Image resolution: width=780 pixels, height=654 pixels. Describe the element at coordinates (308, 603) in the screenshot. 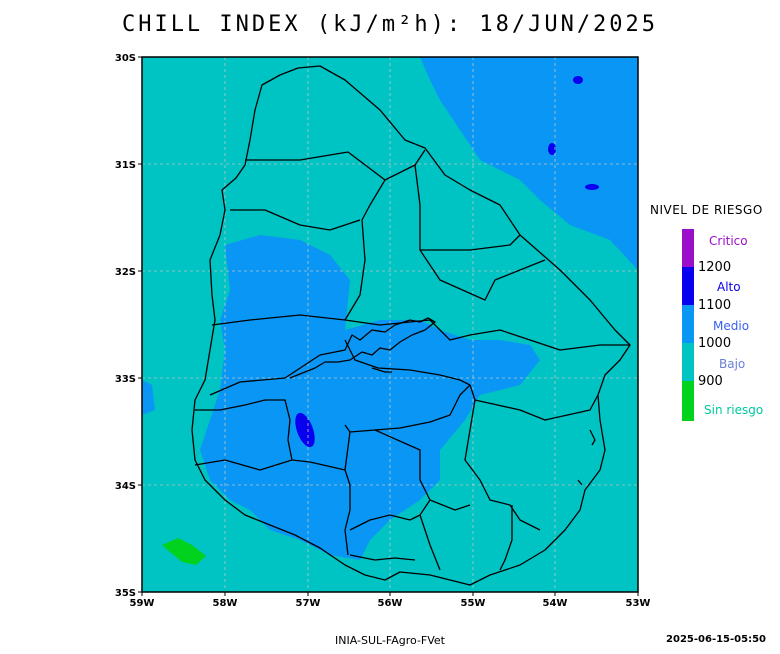

I see `lon-label-57w: 57W` at that location.